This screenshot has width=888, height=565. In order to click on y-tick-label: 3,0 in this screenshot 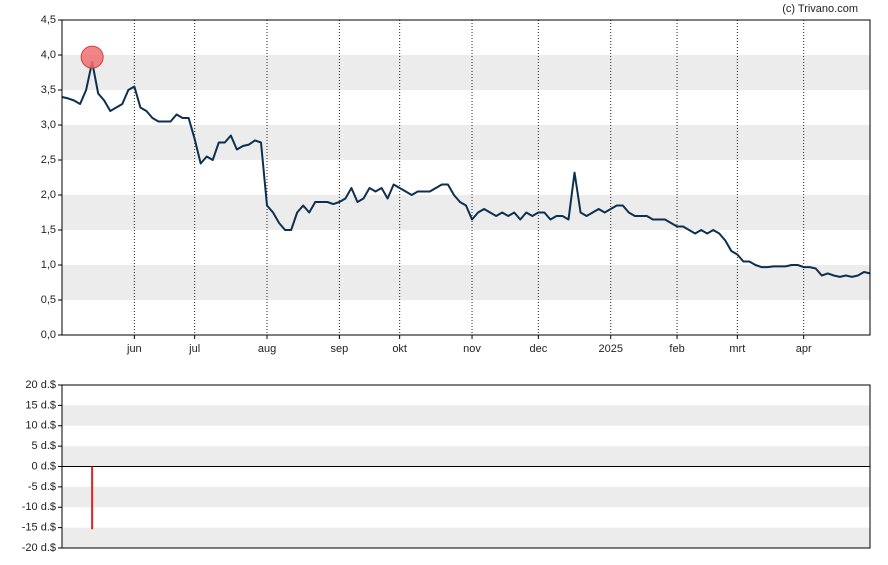, I will do `click(48, 125)`.